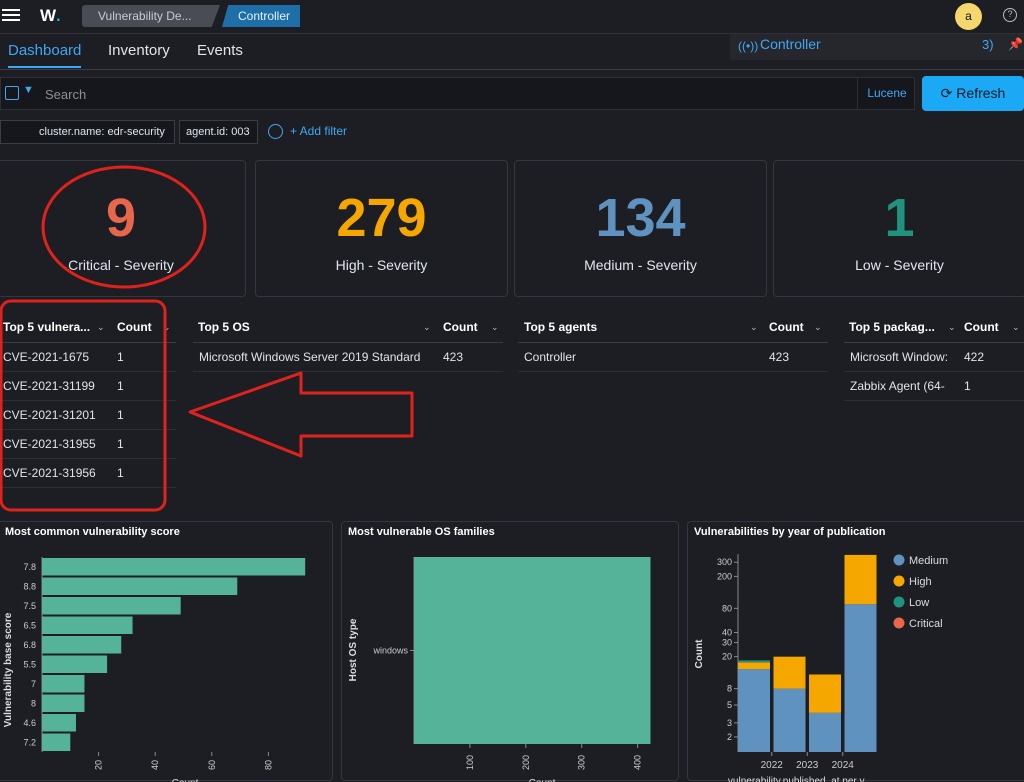  I want to click on cell-term: CVE-2021-31201, so click(49, 415).